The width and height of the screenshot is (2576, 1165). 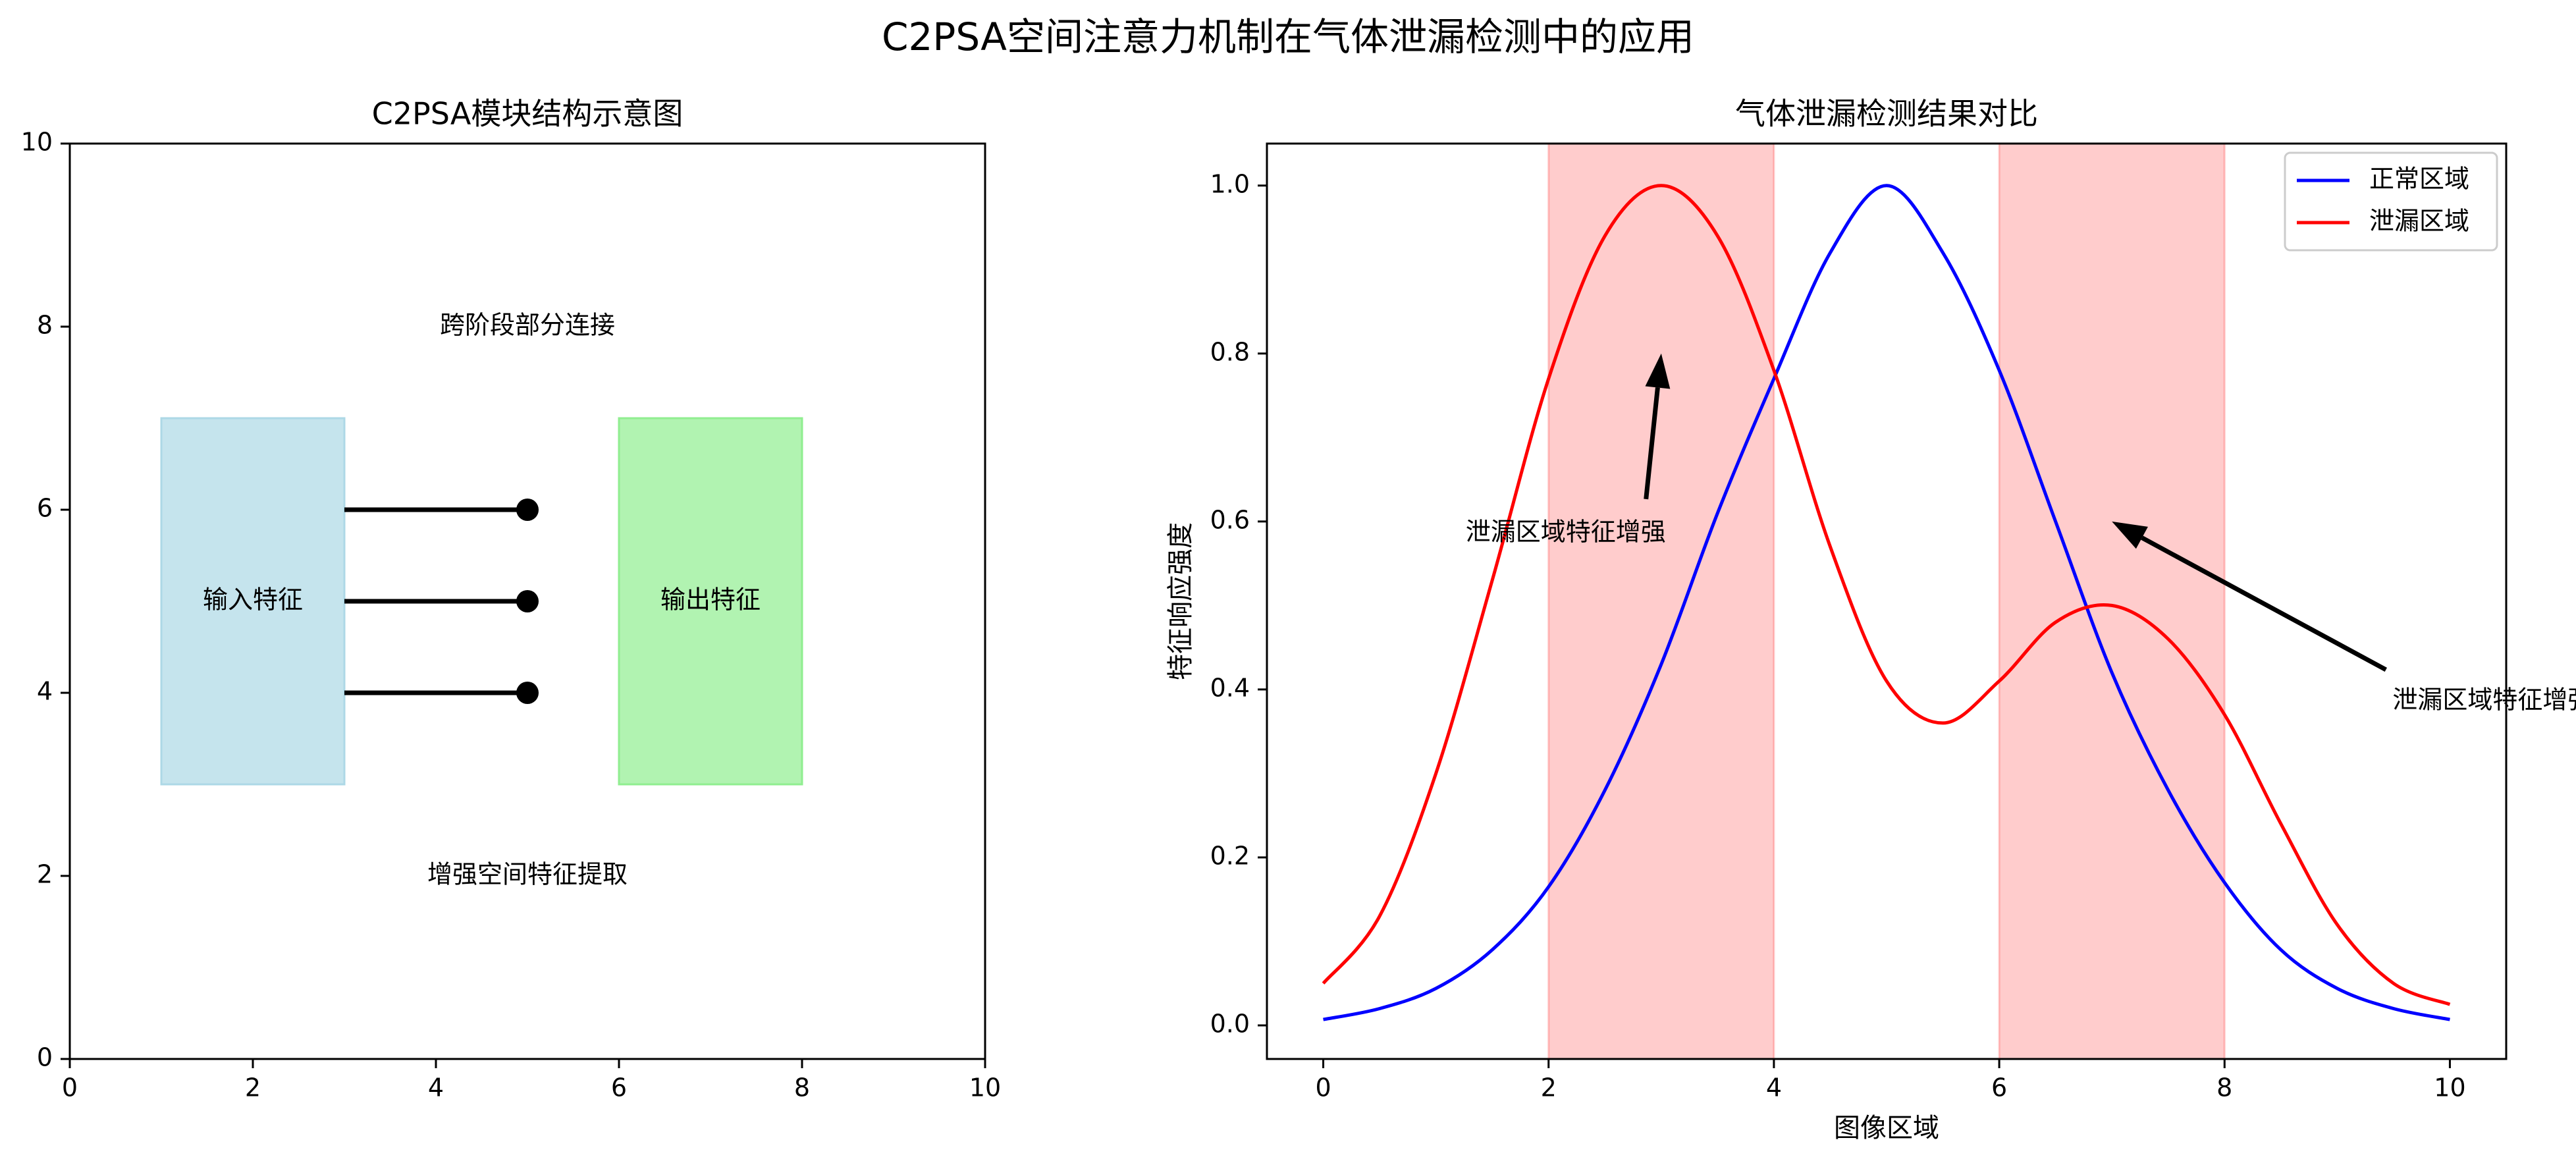 What do you see at coordinates (1230, 519) in the screenshot?
I see `y-tick-label: 0.6` at bounding box center [1230, 519].